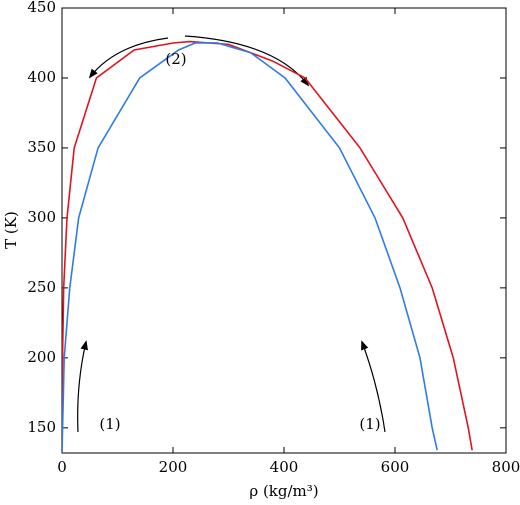  I want to click on x-axis-label: ρ (kg/m³), so click(283, 491).